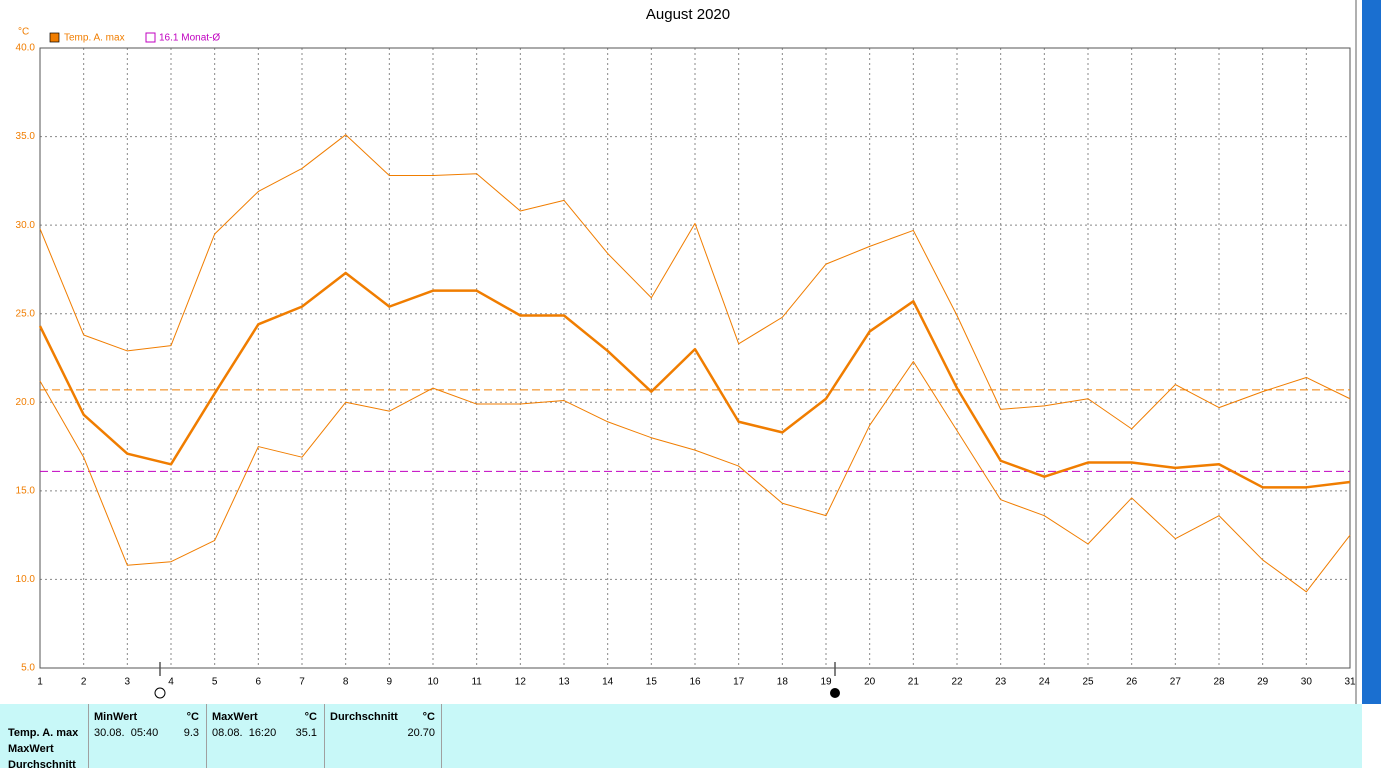 Image resolution: width=1381 pixels, height=768 pixels. I want to click on y-tick-label: 40.0, so click(26, 48).